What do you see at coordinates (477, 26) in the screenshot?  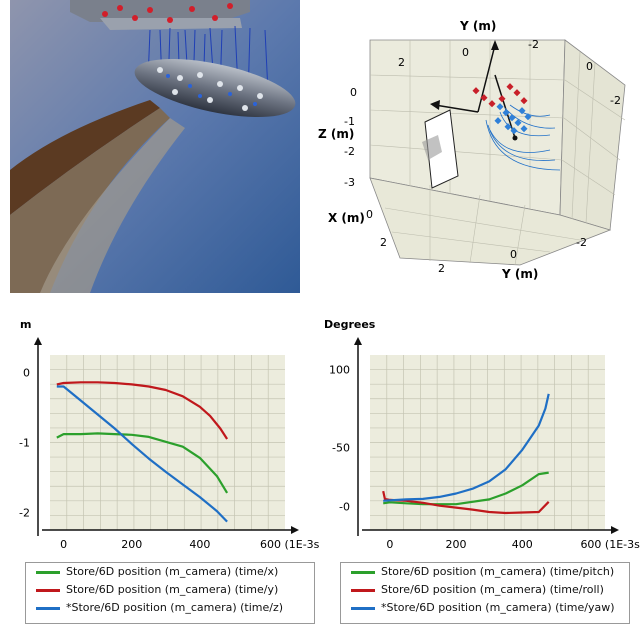 I see `axis-y-title: Y (m)` at bounding box center [477, 26].